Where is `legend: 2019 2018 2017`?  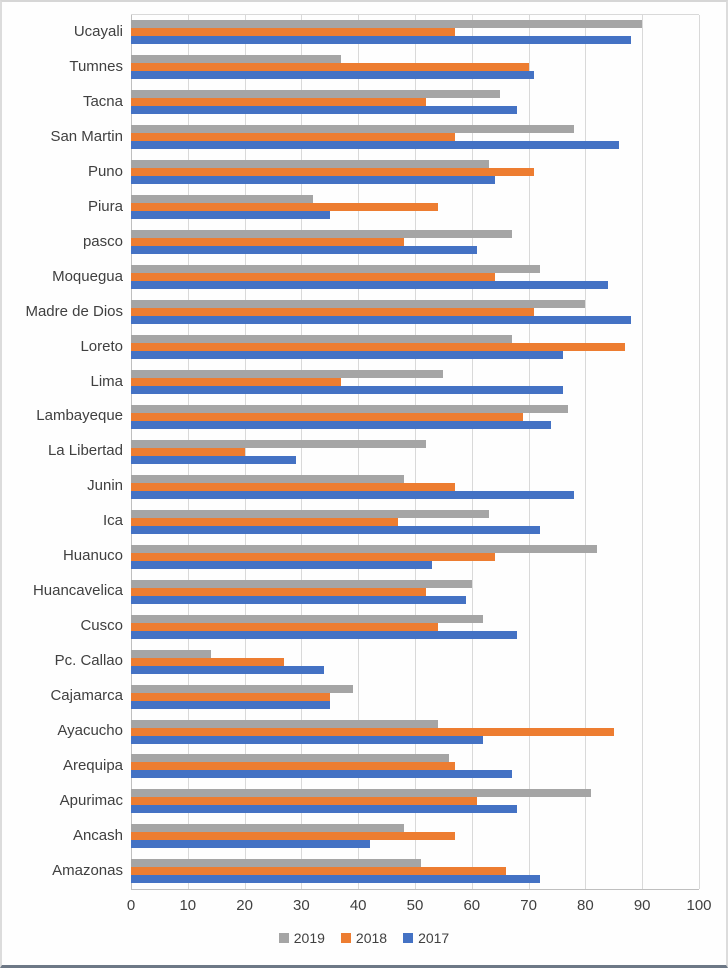 legend: 2019 2018 2017 is located at coordinates (364, 938).